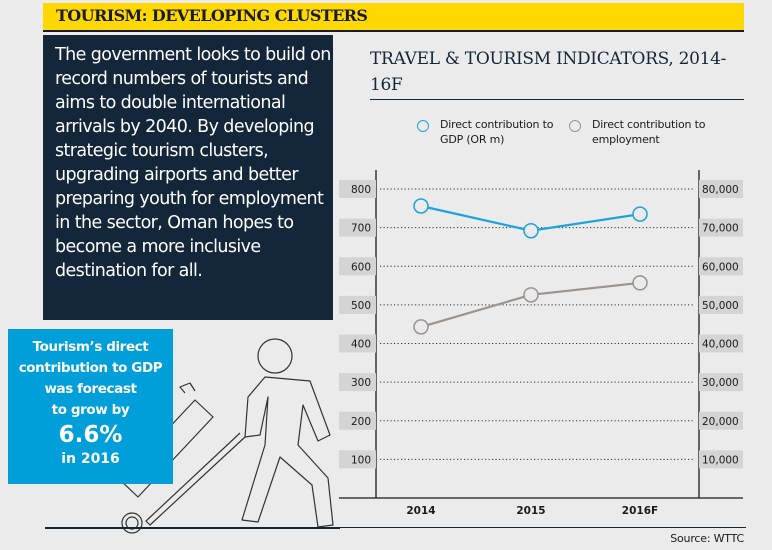  Describe the element at coordinates (361, 190) in the screenshot. I see `left-tick-label: 800` at that location.